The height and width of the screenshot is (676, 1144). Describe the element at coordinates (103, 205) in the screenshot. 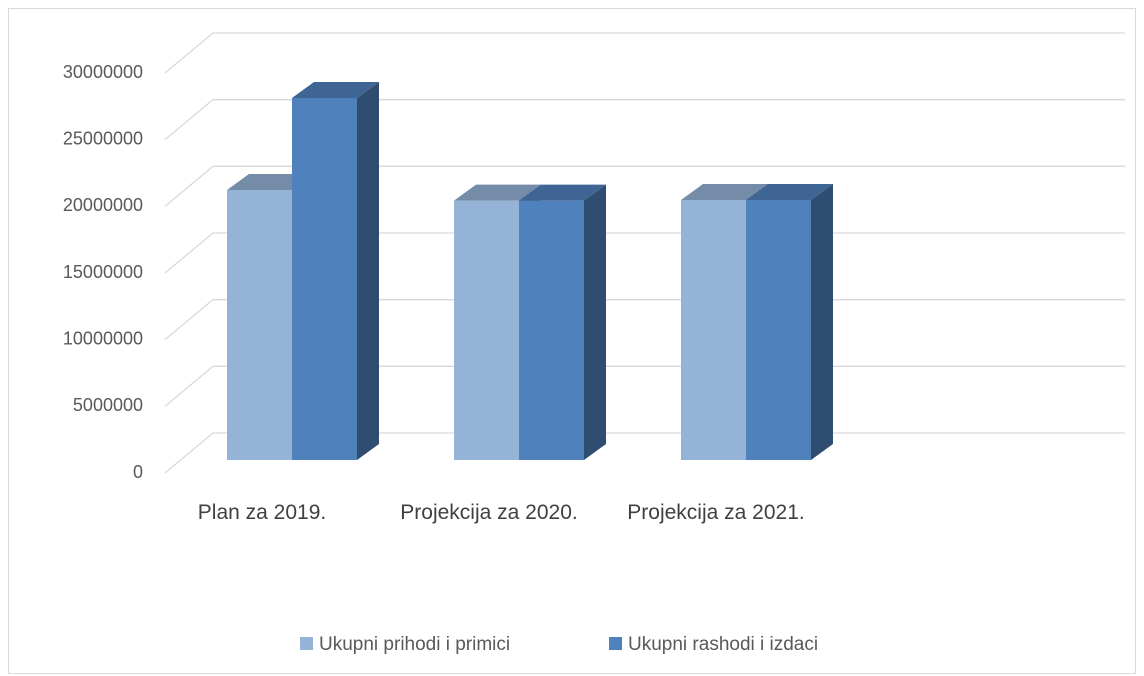

I see `y-tick-label: 20000000` at that location.